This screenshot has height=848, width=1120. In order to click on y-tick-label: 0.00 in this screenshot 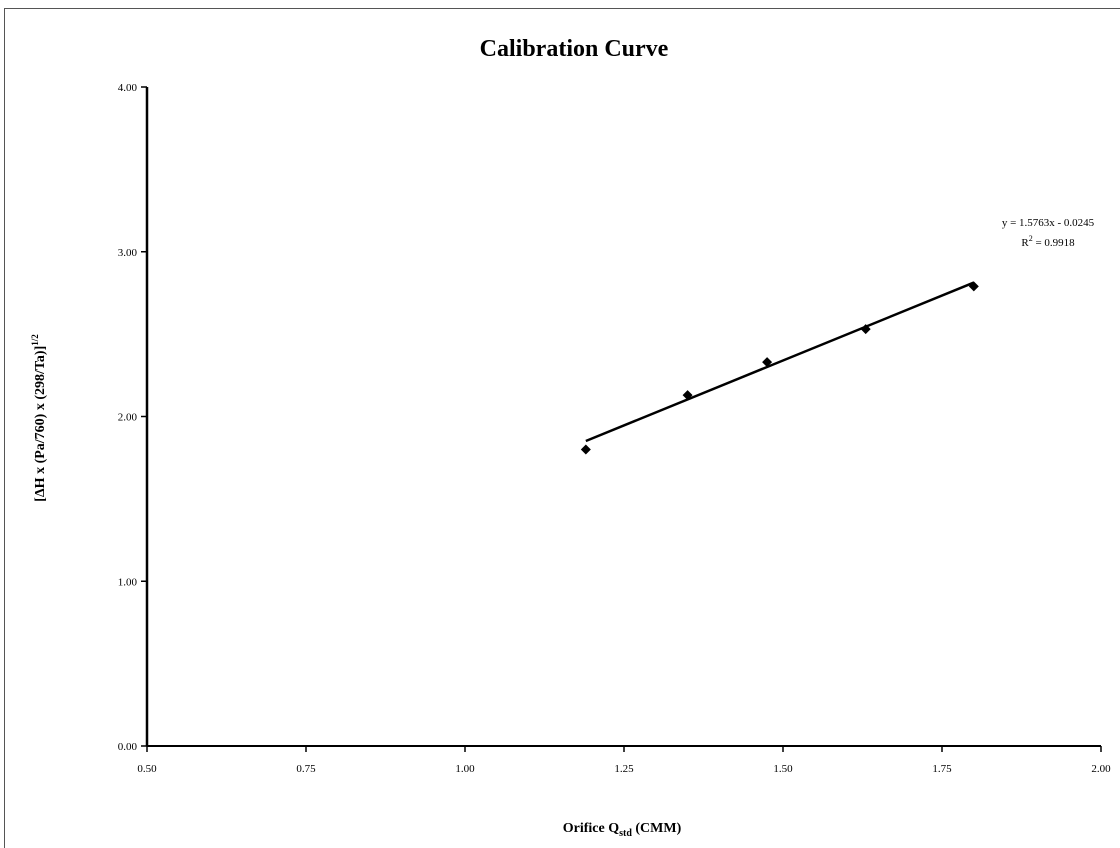, I will do `click(128, 747)`.